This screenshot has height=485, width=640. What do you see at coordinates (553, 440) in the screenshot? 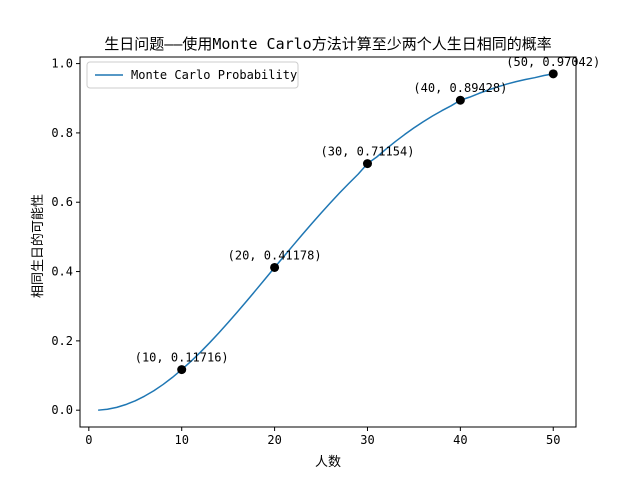
I see `x-tick-label: 50` at bounding box center [553, 440].